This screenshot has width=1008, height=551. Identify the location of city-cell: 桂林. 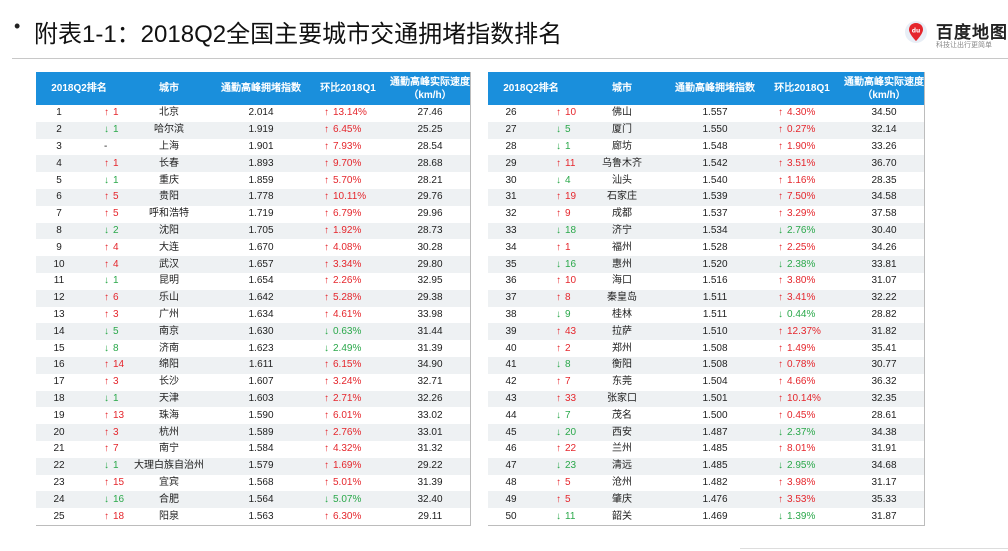
(622, 315).